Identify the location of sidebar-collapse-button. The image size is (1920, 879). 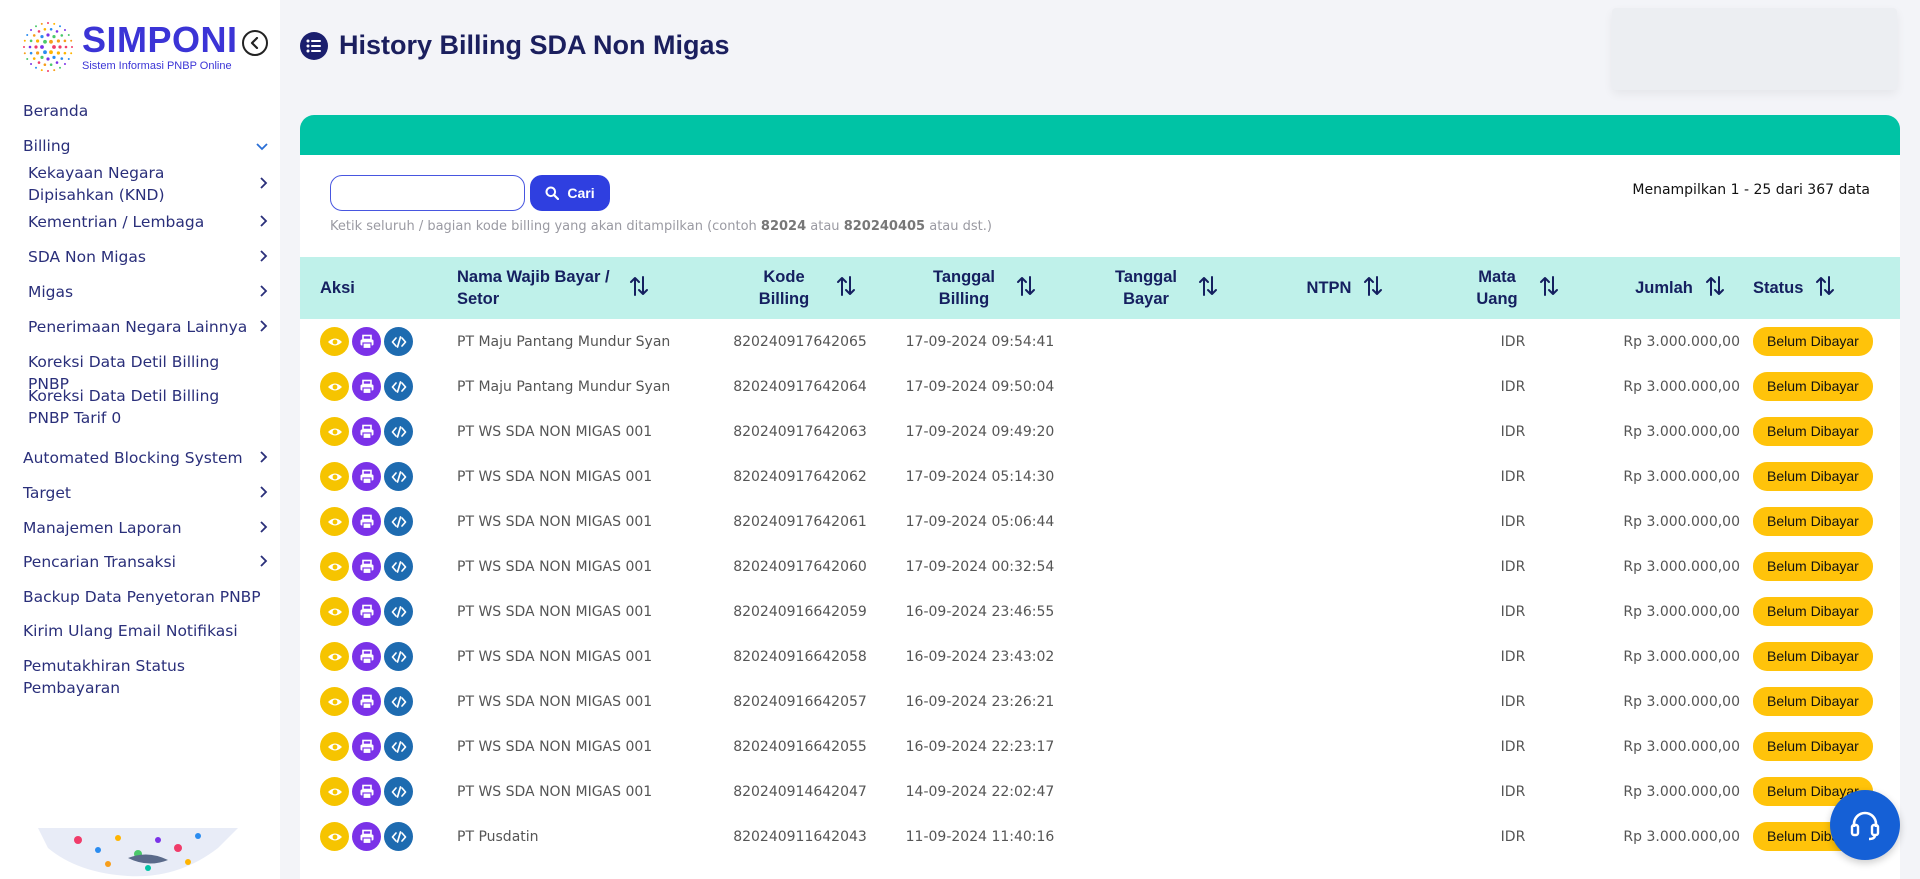
(255, 43).